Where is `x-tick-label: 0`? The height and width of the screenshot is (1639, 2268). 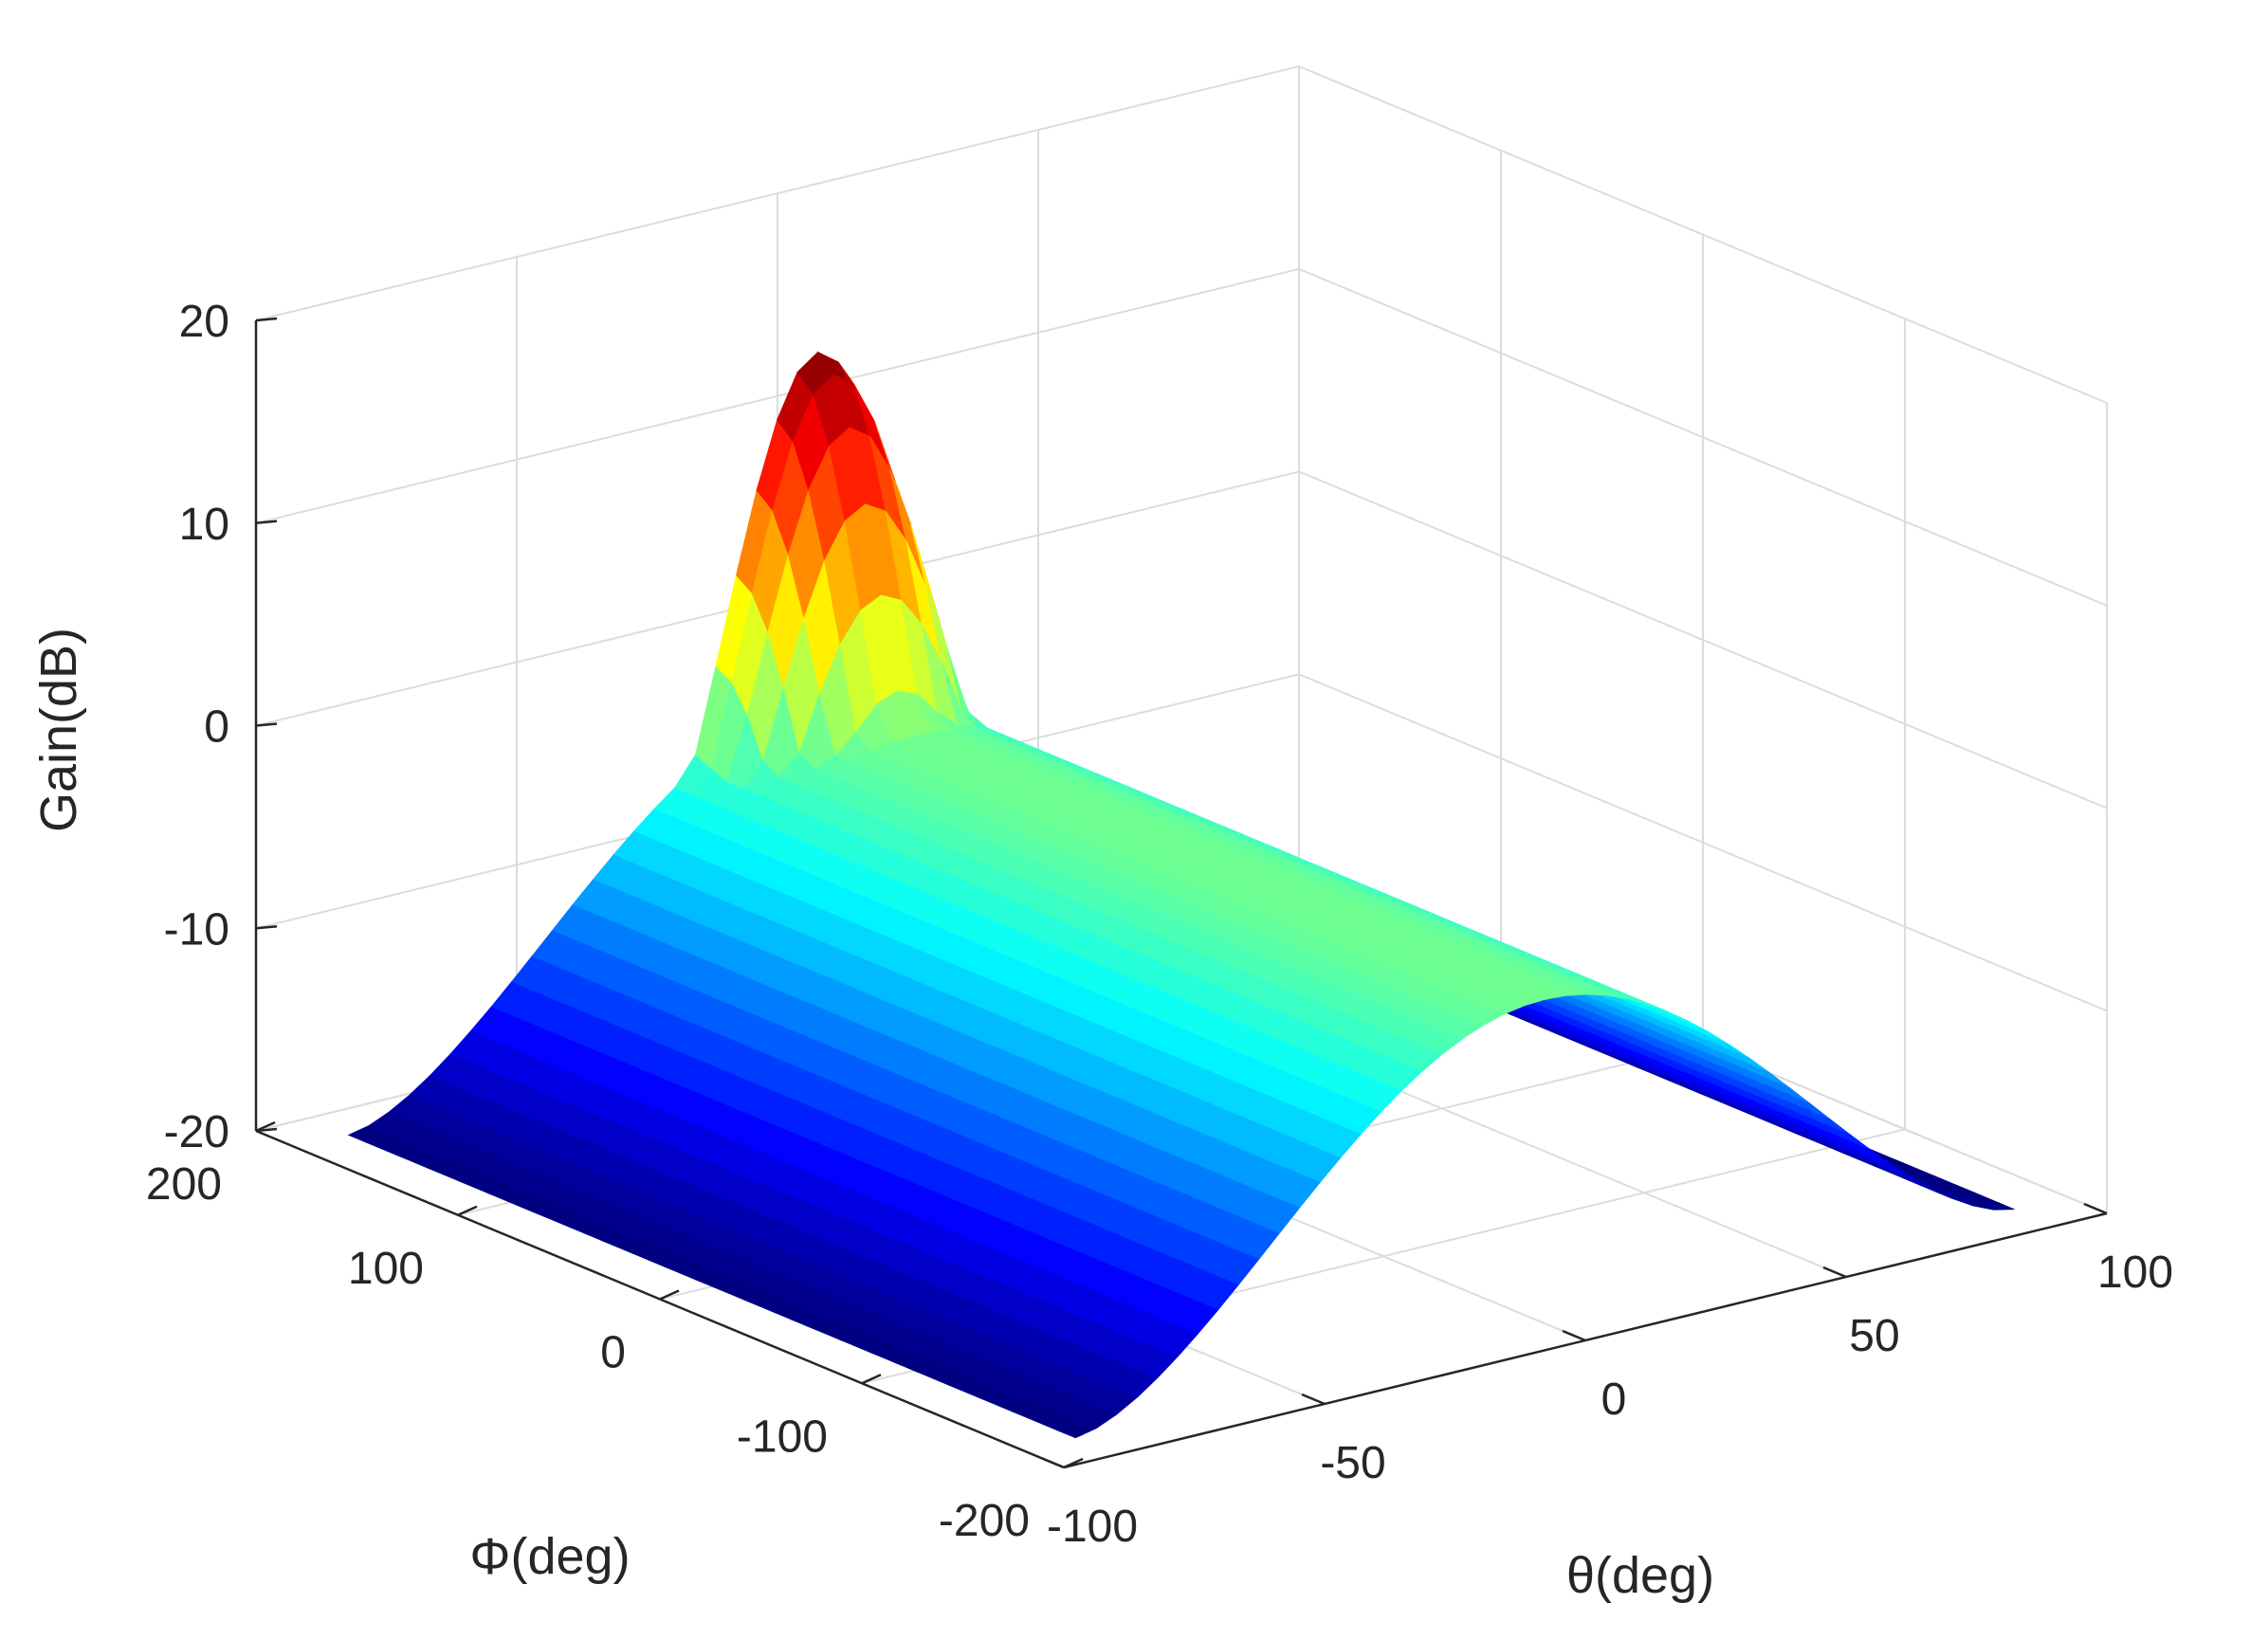
x-tick-label: 0 is located at coordinates (1614, 1400).